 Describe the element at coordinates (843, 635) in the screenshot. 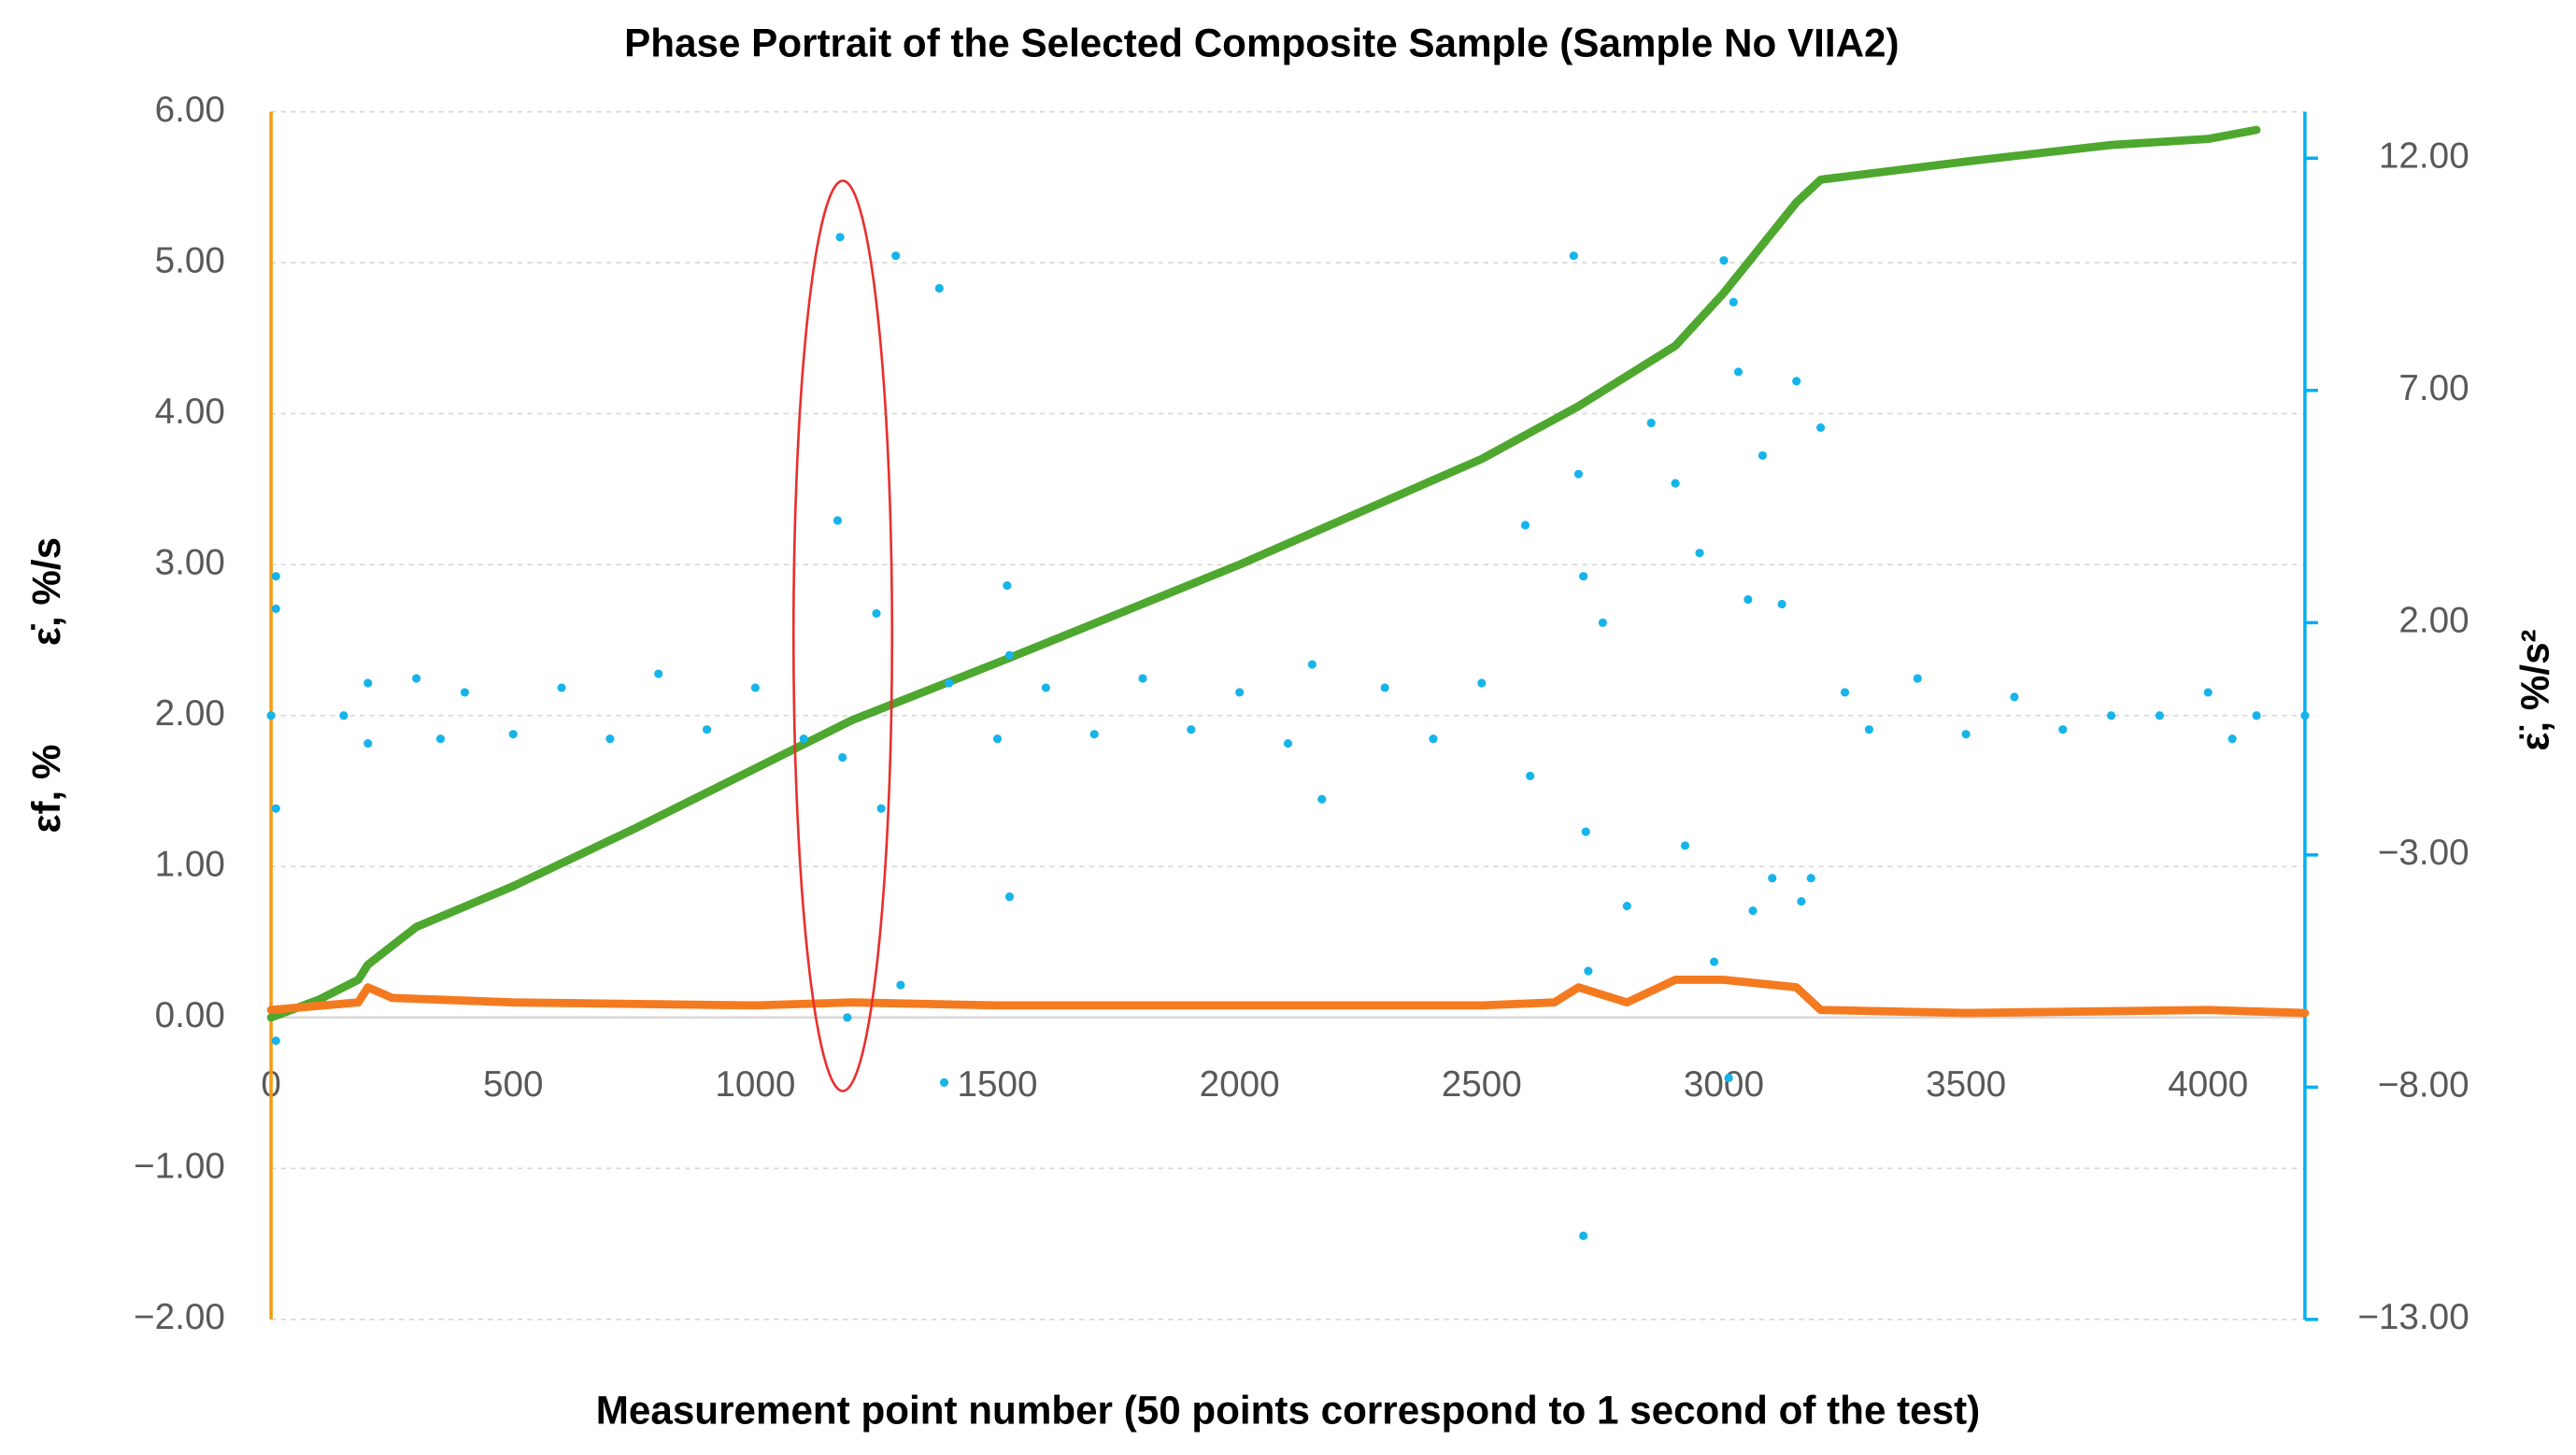

I see `highlight-ellipse` at that location.